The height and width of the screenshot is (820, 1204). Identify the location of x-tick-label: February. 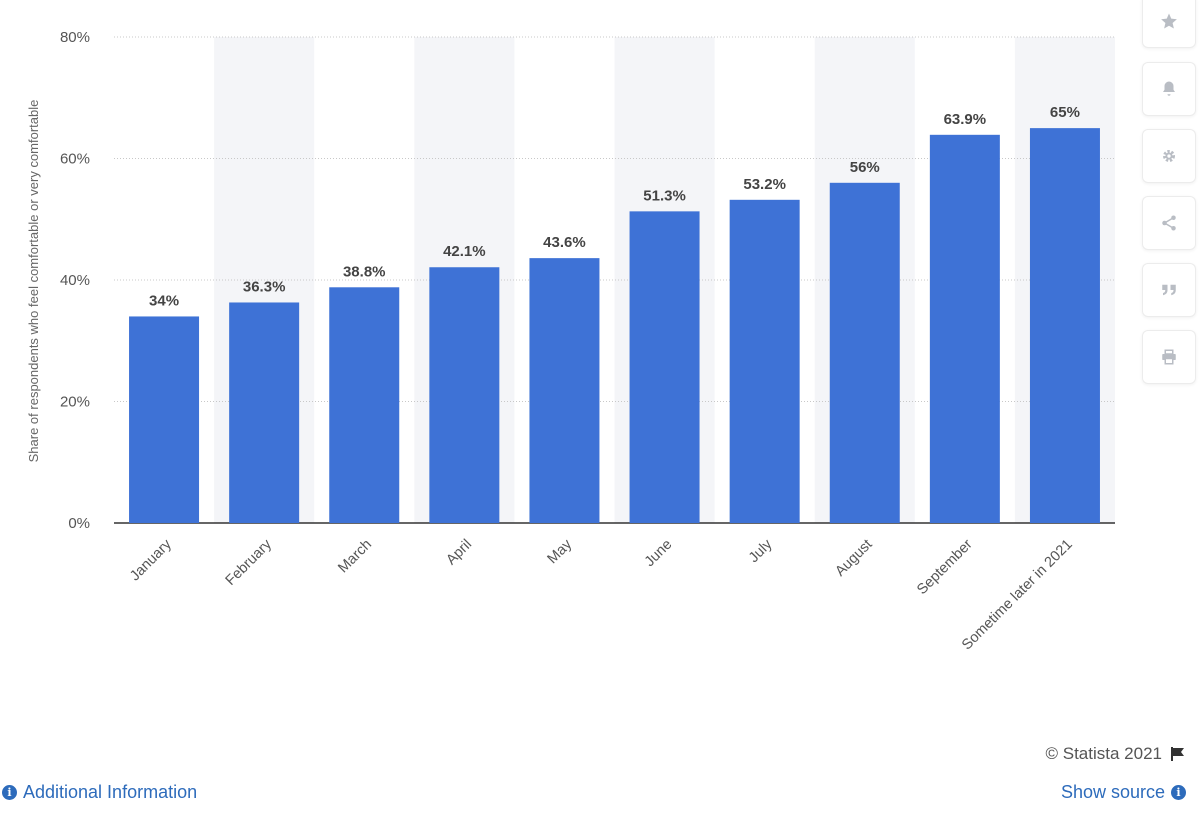
(249, 562).